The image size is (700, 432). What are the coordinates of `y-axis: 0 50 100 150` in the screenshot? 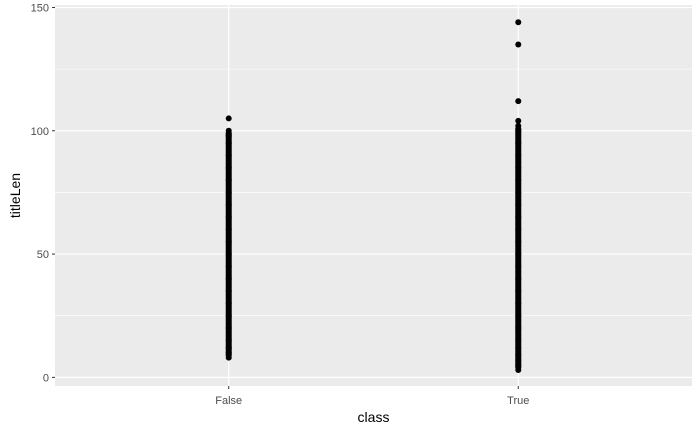 It's located at (43, 193).